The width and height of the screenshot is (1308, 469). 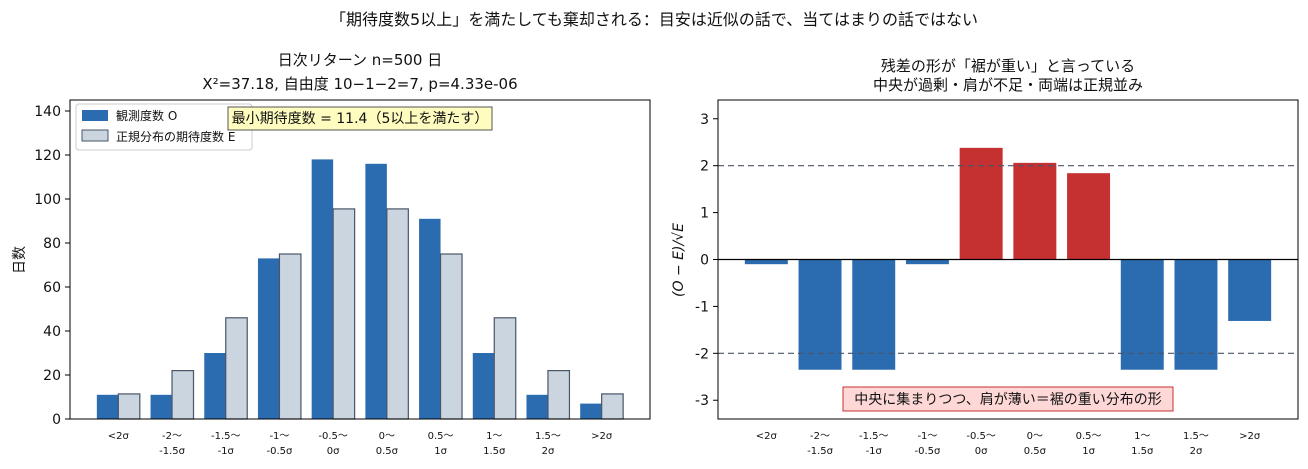 What do you see at coordinates (146, 115) in the screenshot?
I see `legend-observed-label: 観測度数 O` at bounding box center [146, 115].